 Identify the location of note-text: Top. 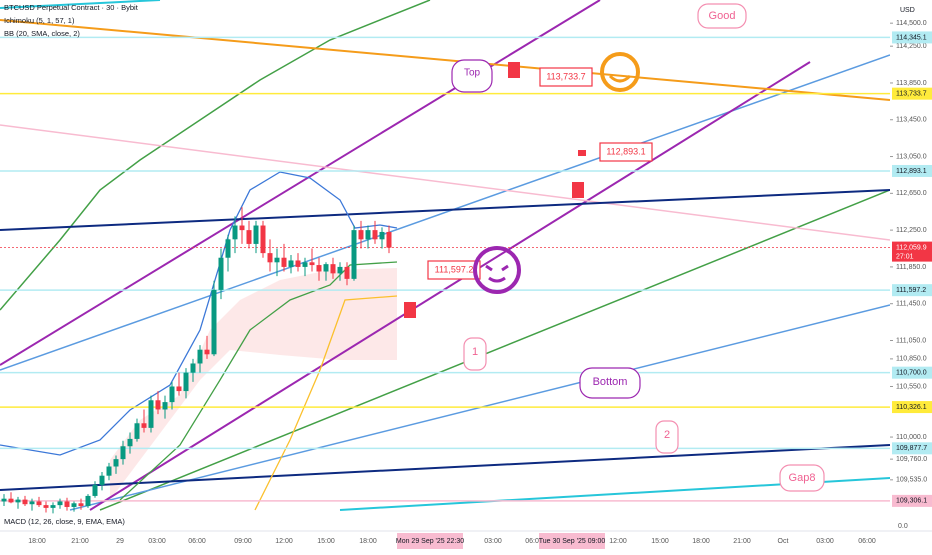
(472, 73).